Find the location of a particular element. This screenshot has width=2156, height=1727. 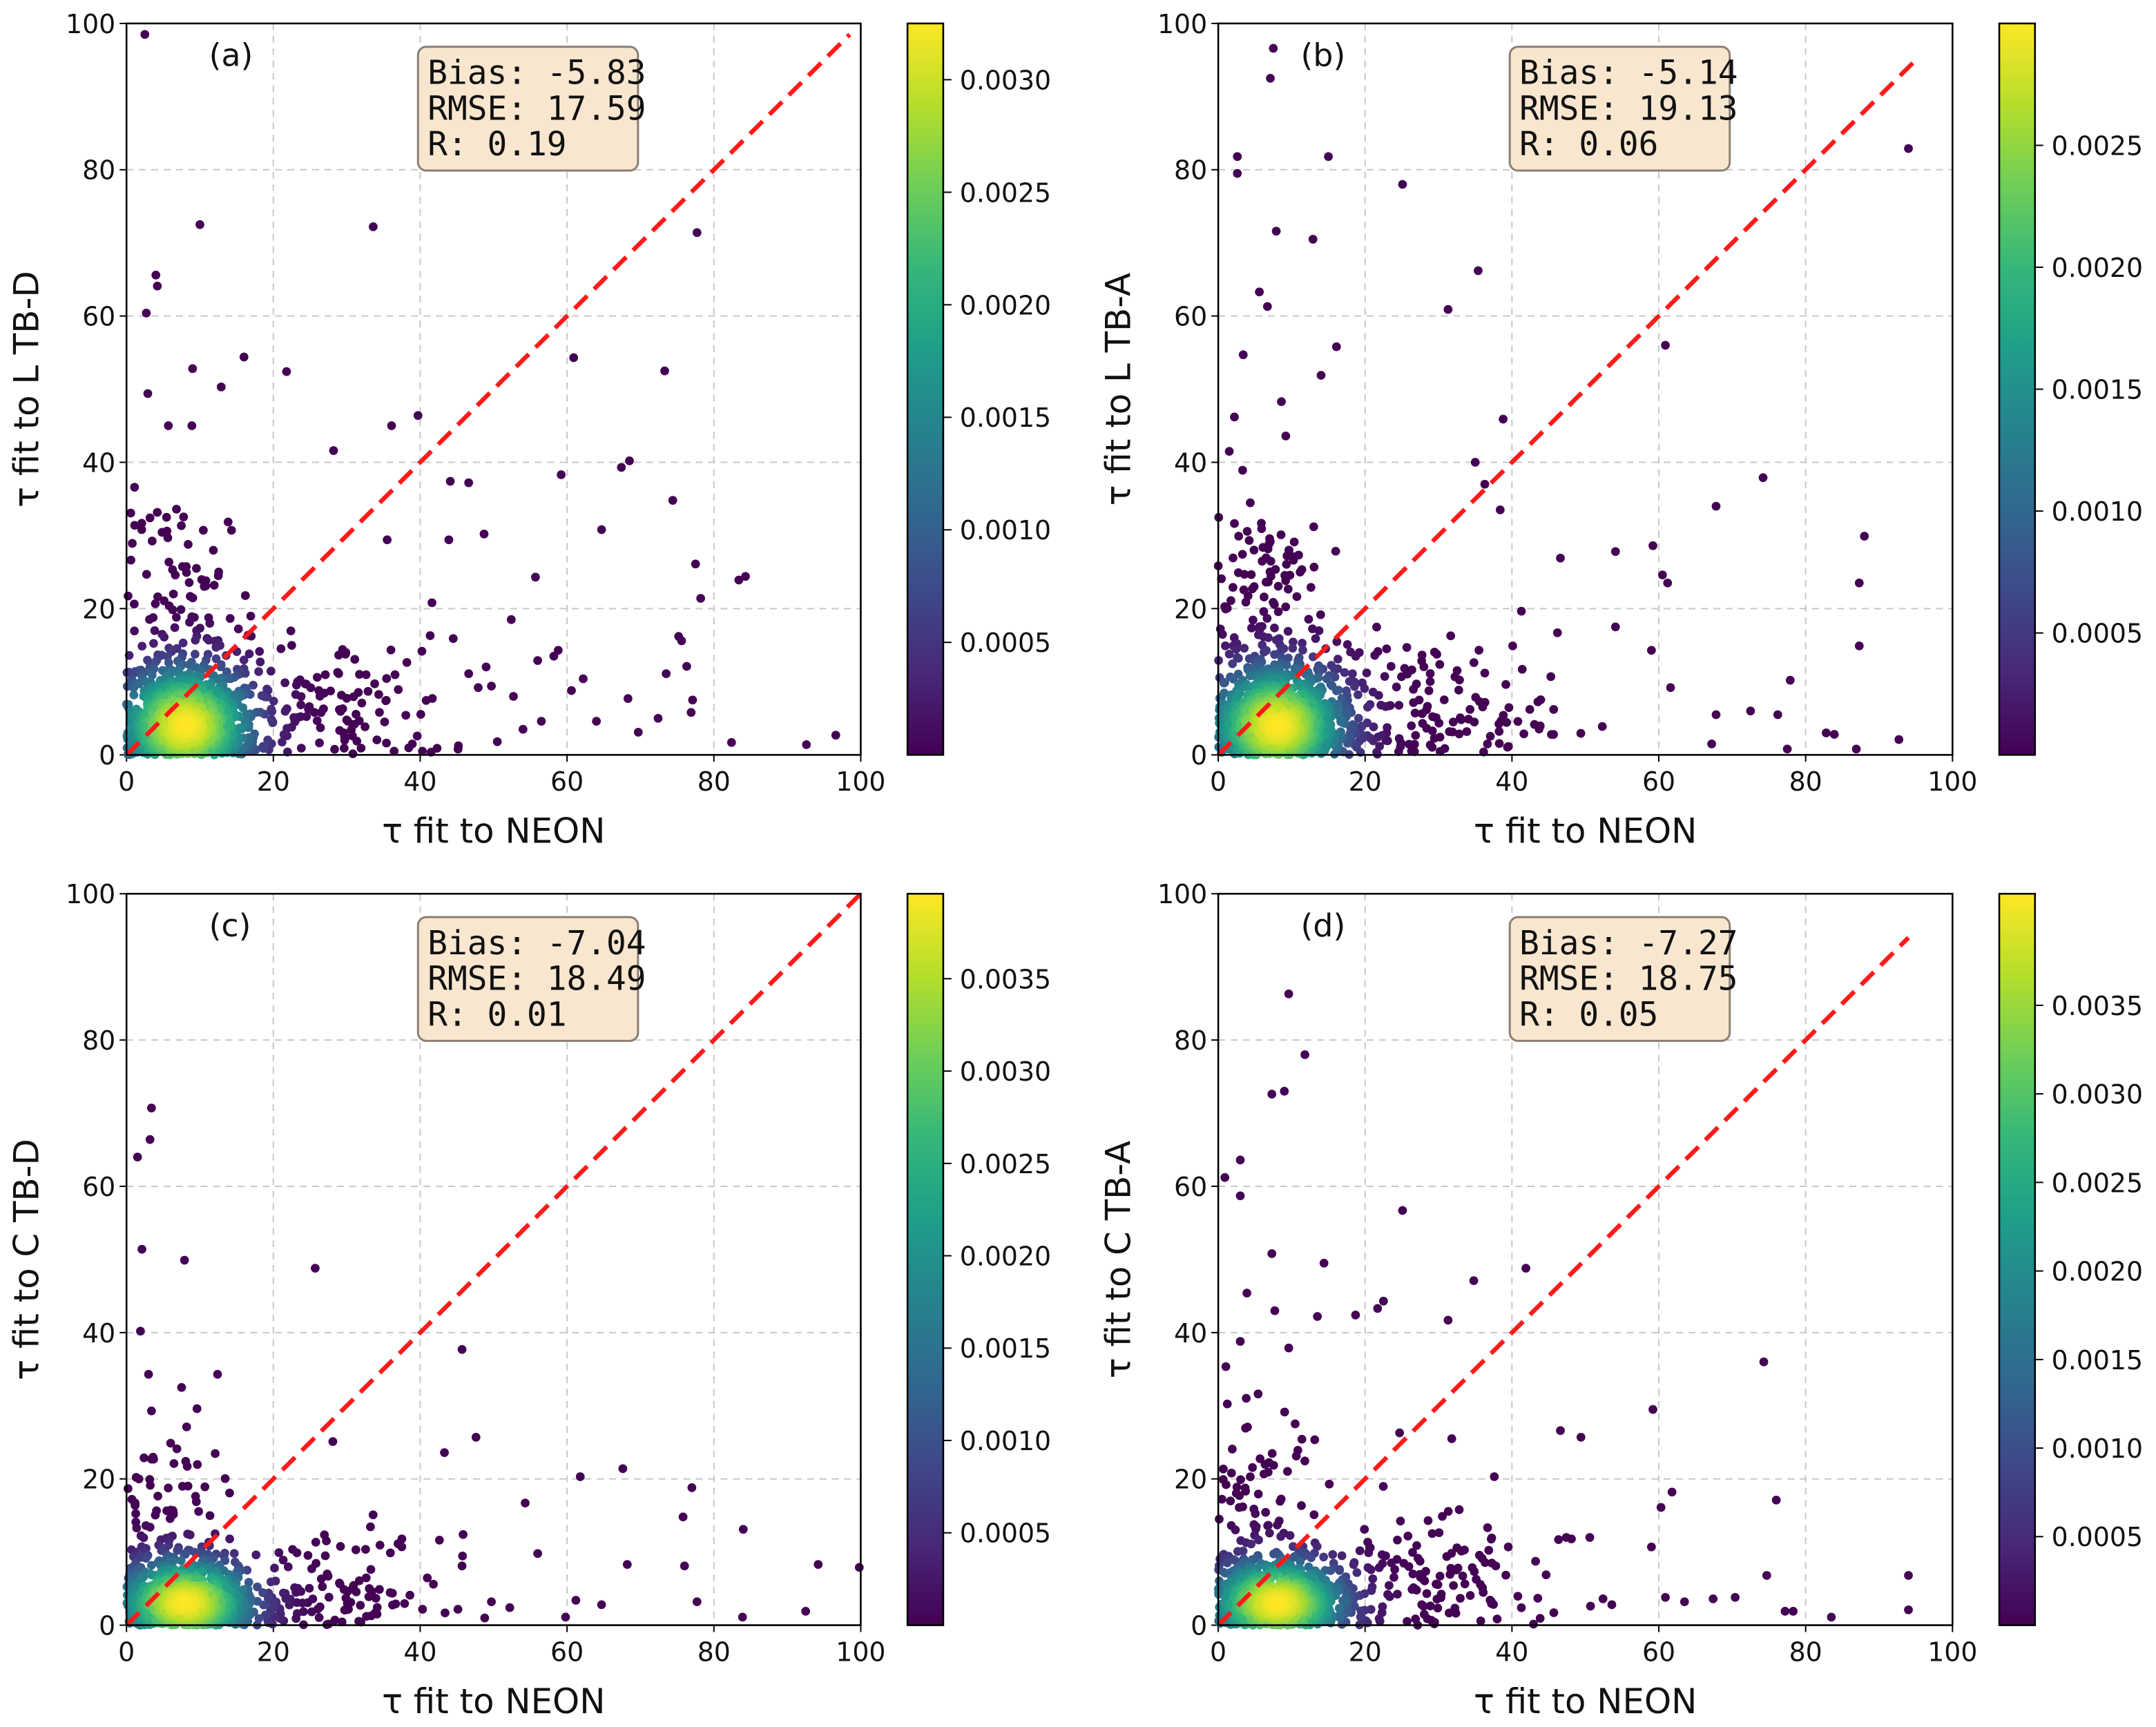

stats-line: R: 0.05 is located at coordinates (1588, 1015).